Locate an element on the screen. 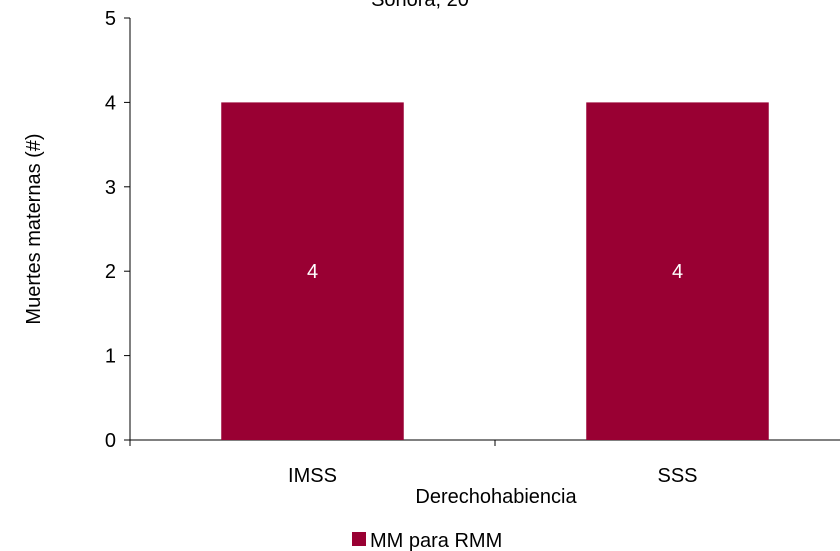 Image resolution: width=840 pixels, height=551 pixels. y-tick-label: 1 is located at coordinates (110, 357).